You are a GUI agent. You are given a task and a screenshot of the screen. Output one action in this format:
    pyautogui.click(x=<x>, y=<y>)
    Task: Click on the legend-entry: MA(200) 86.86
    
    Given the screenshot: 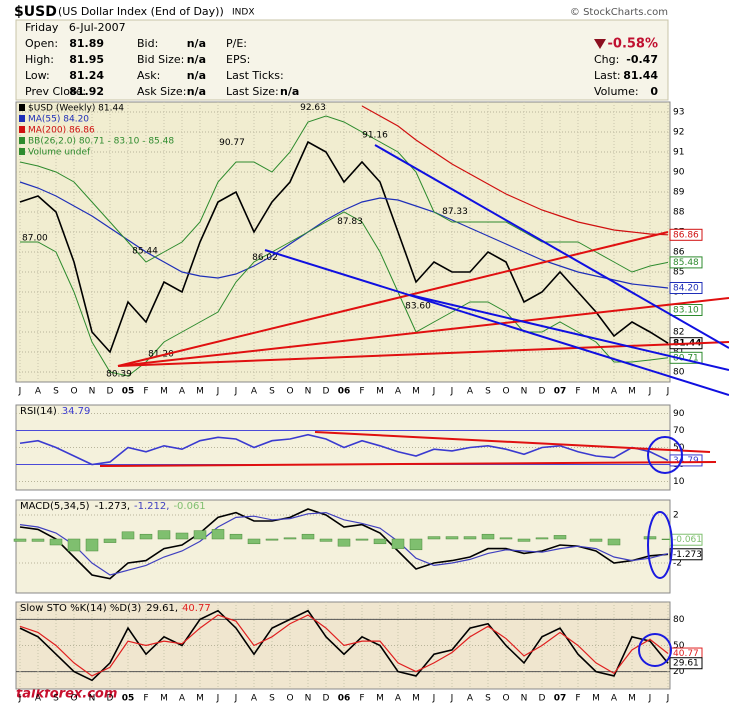 What is the action you would take?
    pyautogui.click(x=61, y=131)
    